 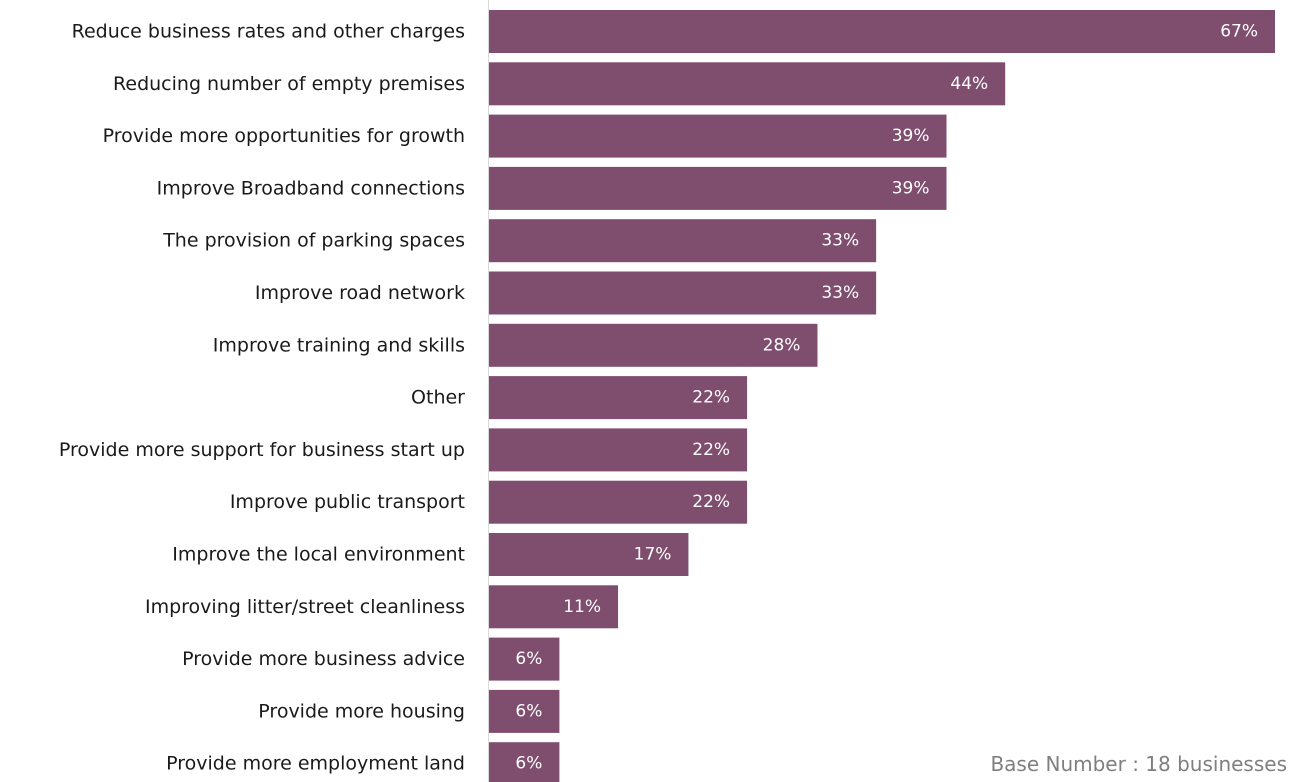 I want to click on category-label: Provide more business advice, so click(x=323, y=659).